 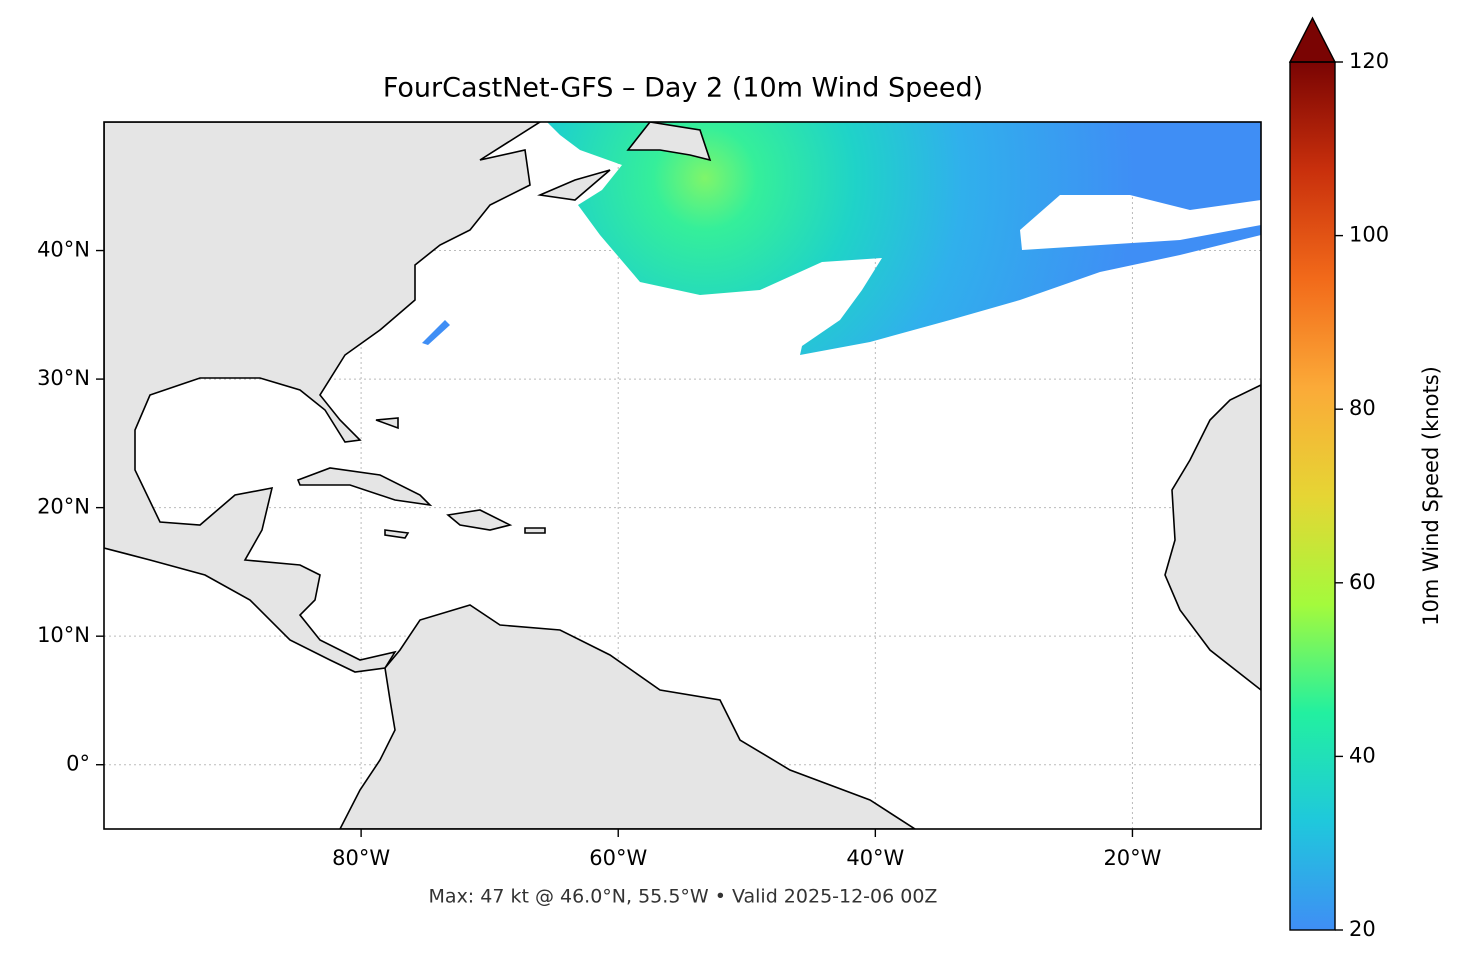 What do you see at coordinates (683, 88) in the screenshot?
I see `chart-title: FourCastNet-GFS – Day 2 (10m Wind Speed)` at bounding box center [683, 88].